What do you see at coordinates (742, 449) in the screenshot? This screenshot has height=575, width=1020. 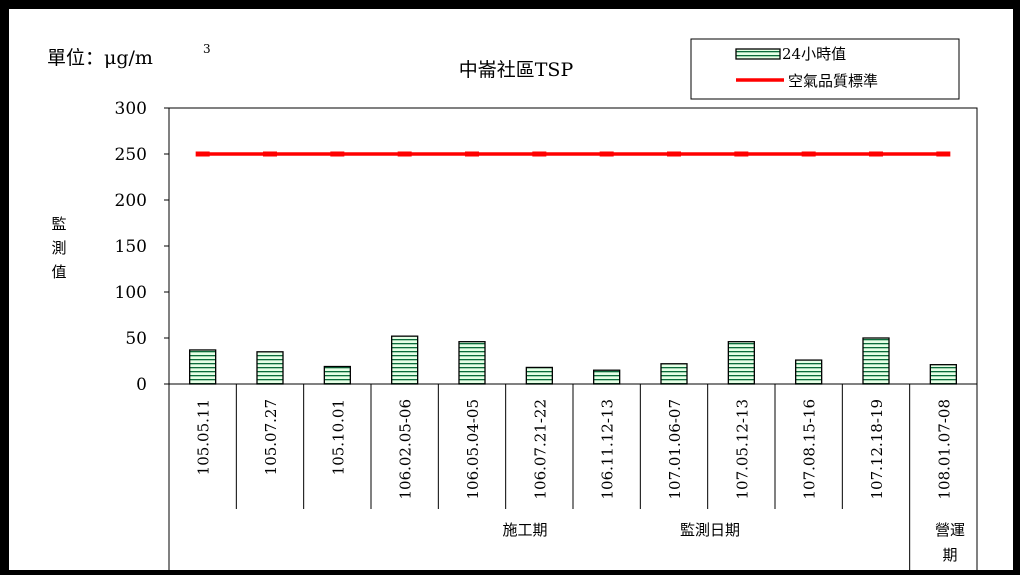 I see `category-label: 107.05.12-13` at bounding box center [742, 449].